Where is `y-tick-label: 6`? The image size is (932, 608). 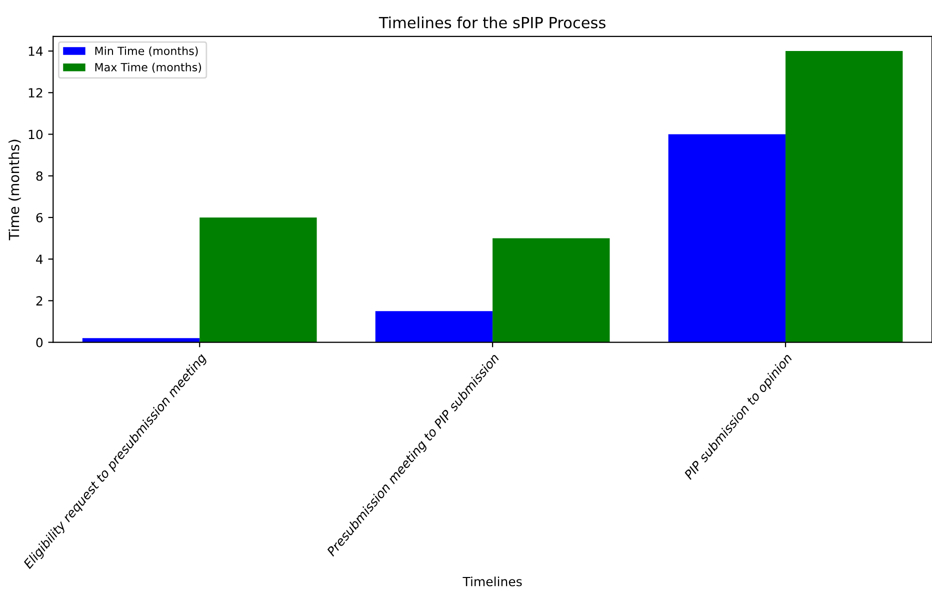 y-tick-label: 6 is located at coordinates (39, 217).